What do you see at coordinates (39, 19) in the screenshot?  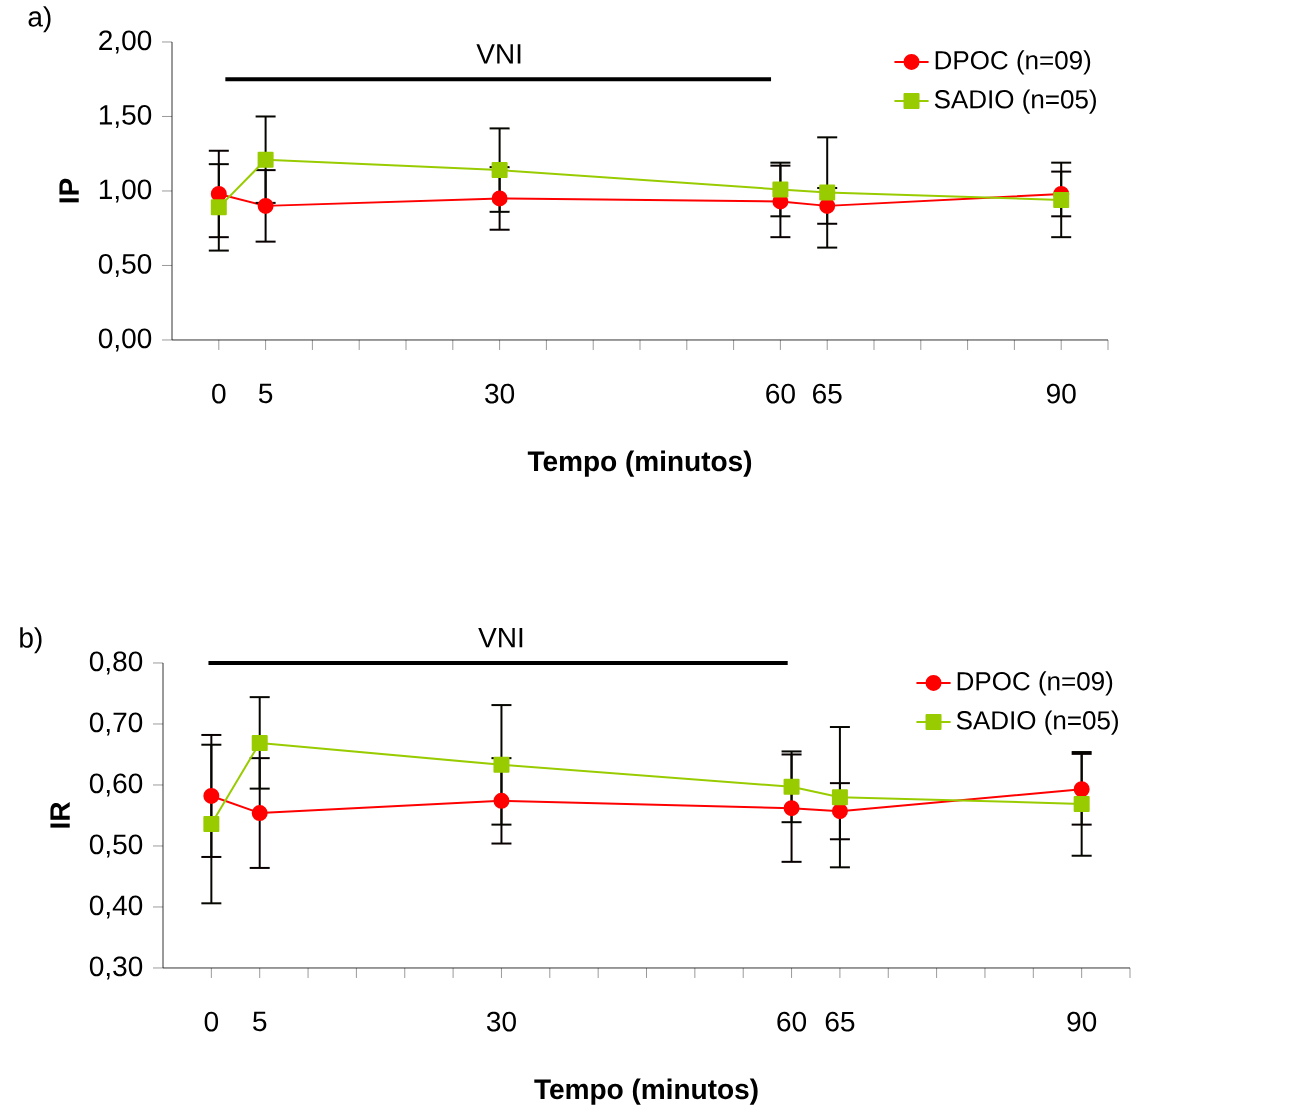 I see `chart-title: a)` at bounding box center [39, 19].